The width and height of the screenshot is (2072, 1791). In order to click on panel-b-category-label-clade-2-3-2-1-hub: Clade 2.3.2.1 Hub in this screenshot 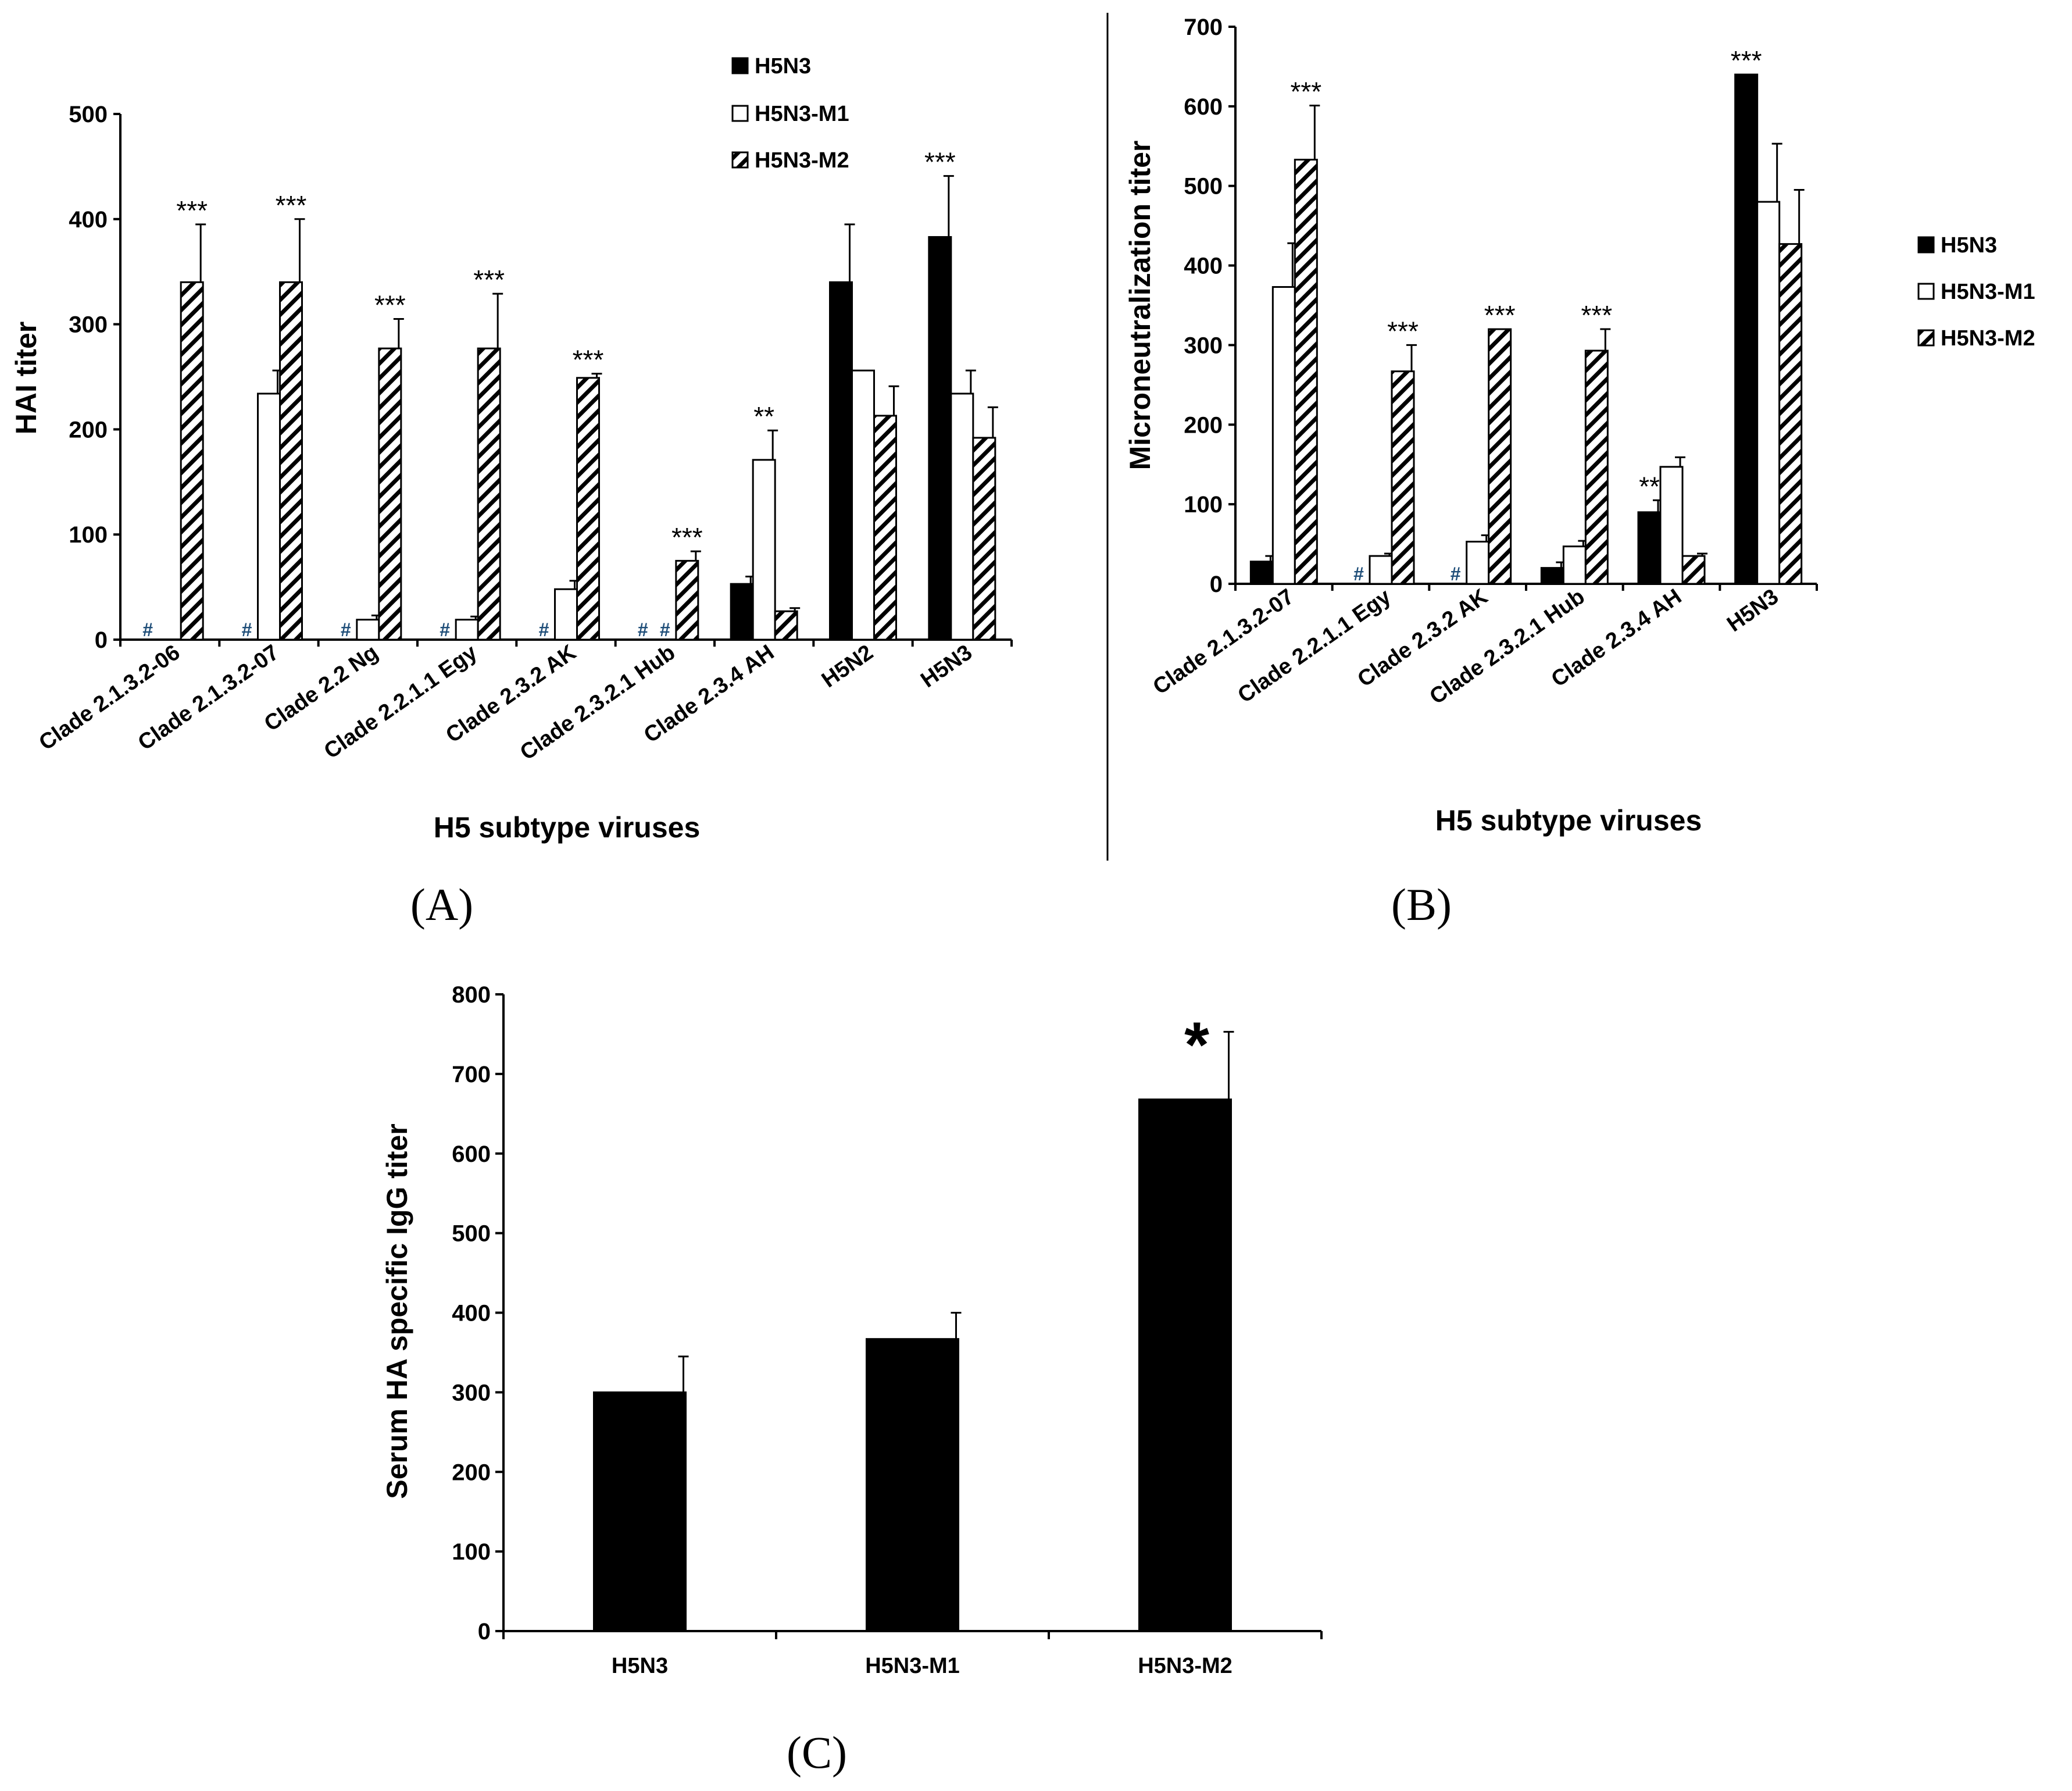, I will do `click(1508, 646)`.